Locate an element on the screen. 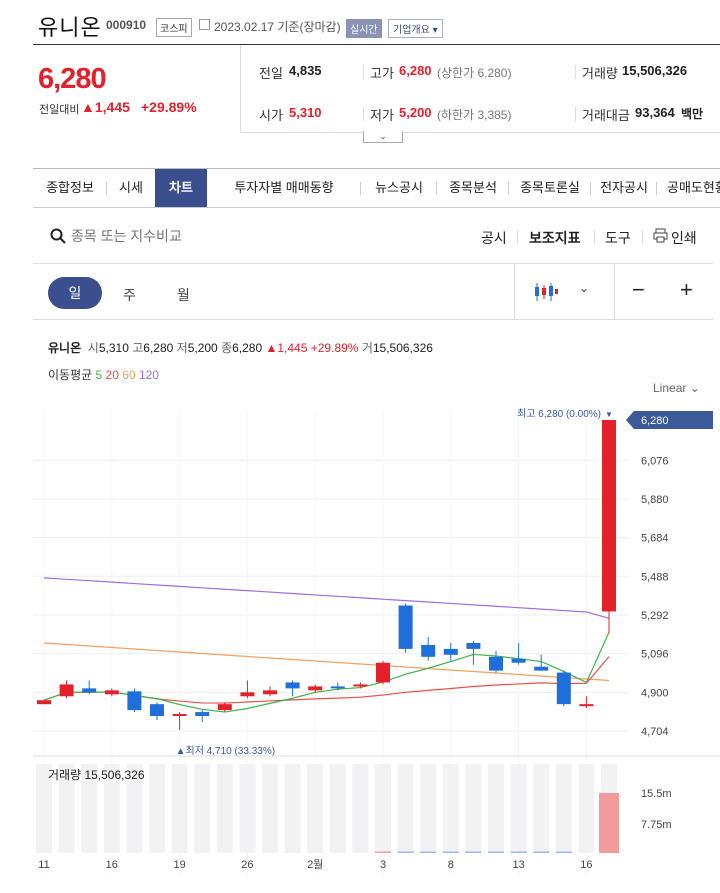 Image resolution: width=720 pixels, height=893 pixels. search-icon is located at coordinates (58, 236).